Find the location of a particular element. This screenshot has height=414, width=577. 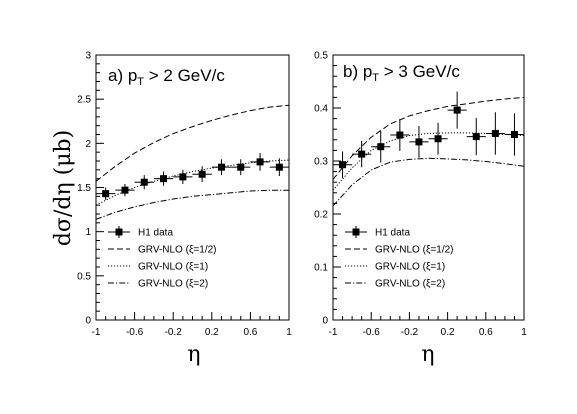

panel-b-legend-entry: GRV-NLO (ξ=1/2) is located at coordinates (399, 250).